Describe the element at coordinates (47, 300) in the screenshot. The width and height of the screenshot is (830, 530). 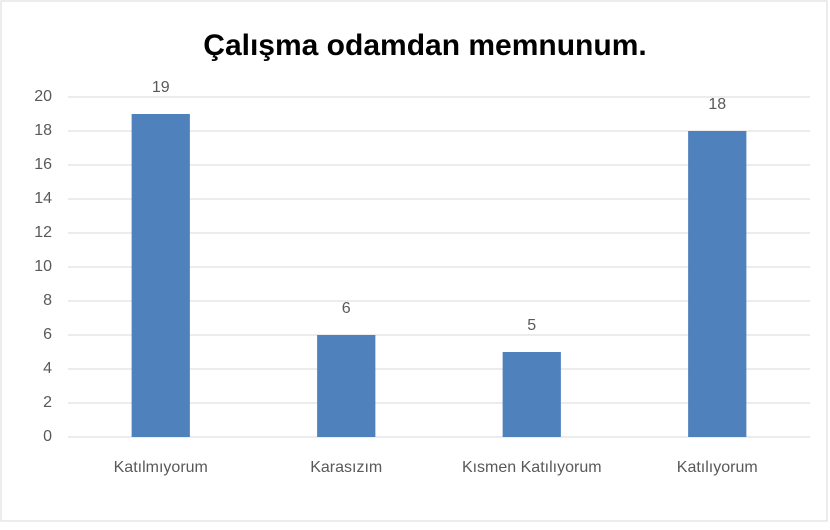
I see `y-tick-label: 8` at that location.